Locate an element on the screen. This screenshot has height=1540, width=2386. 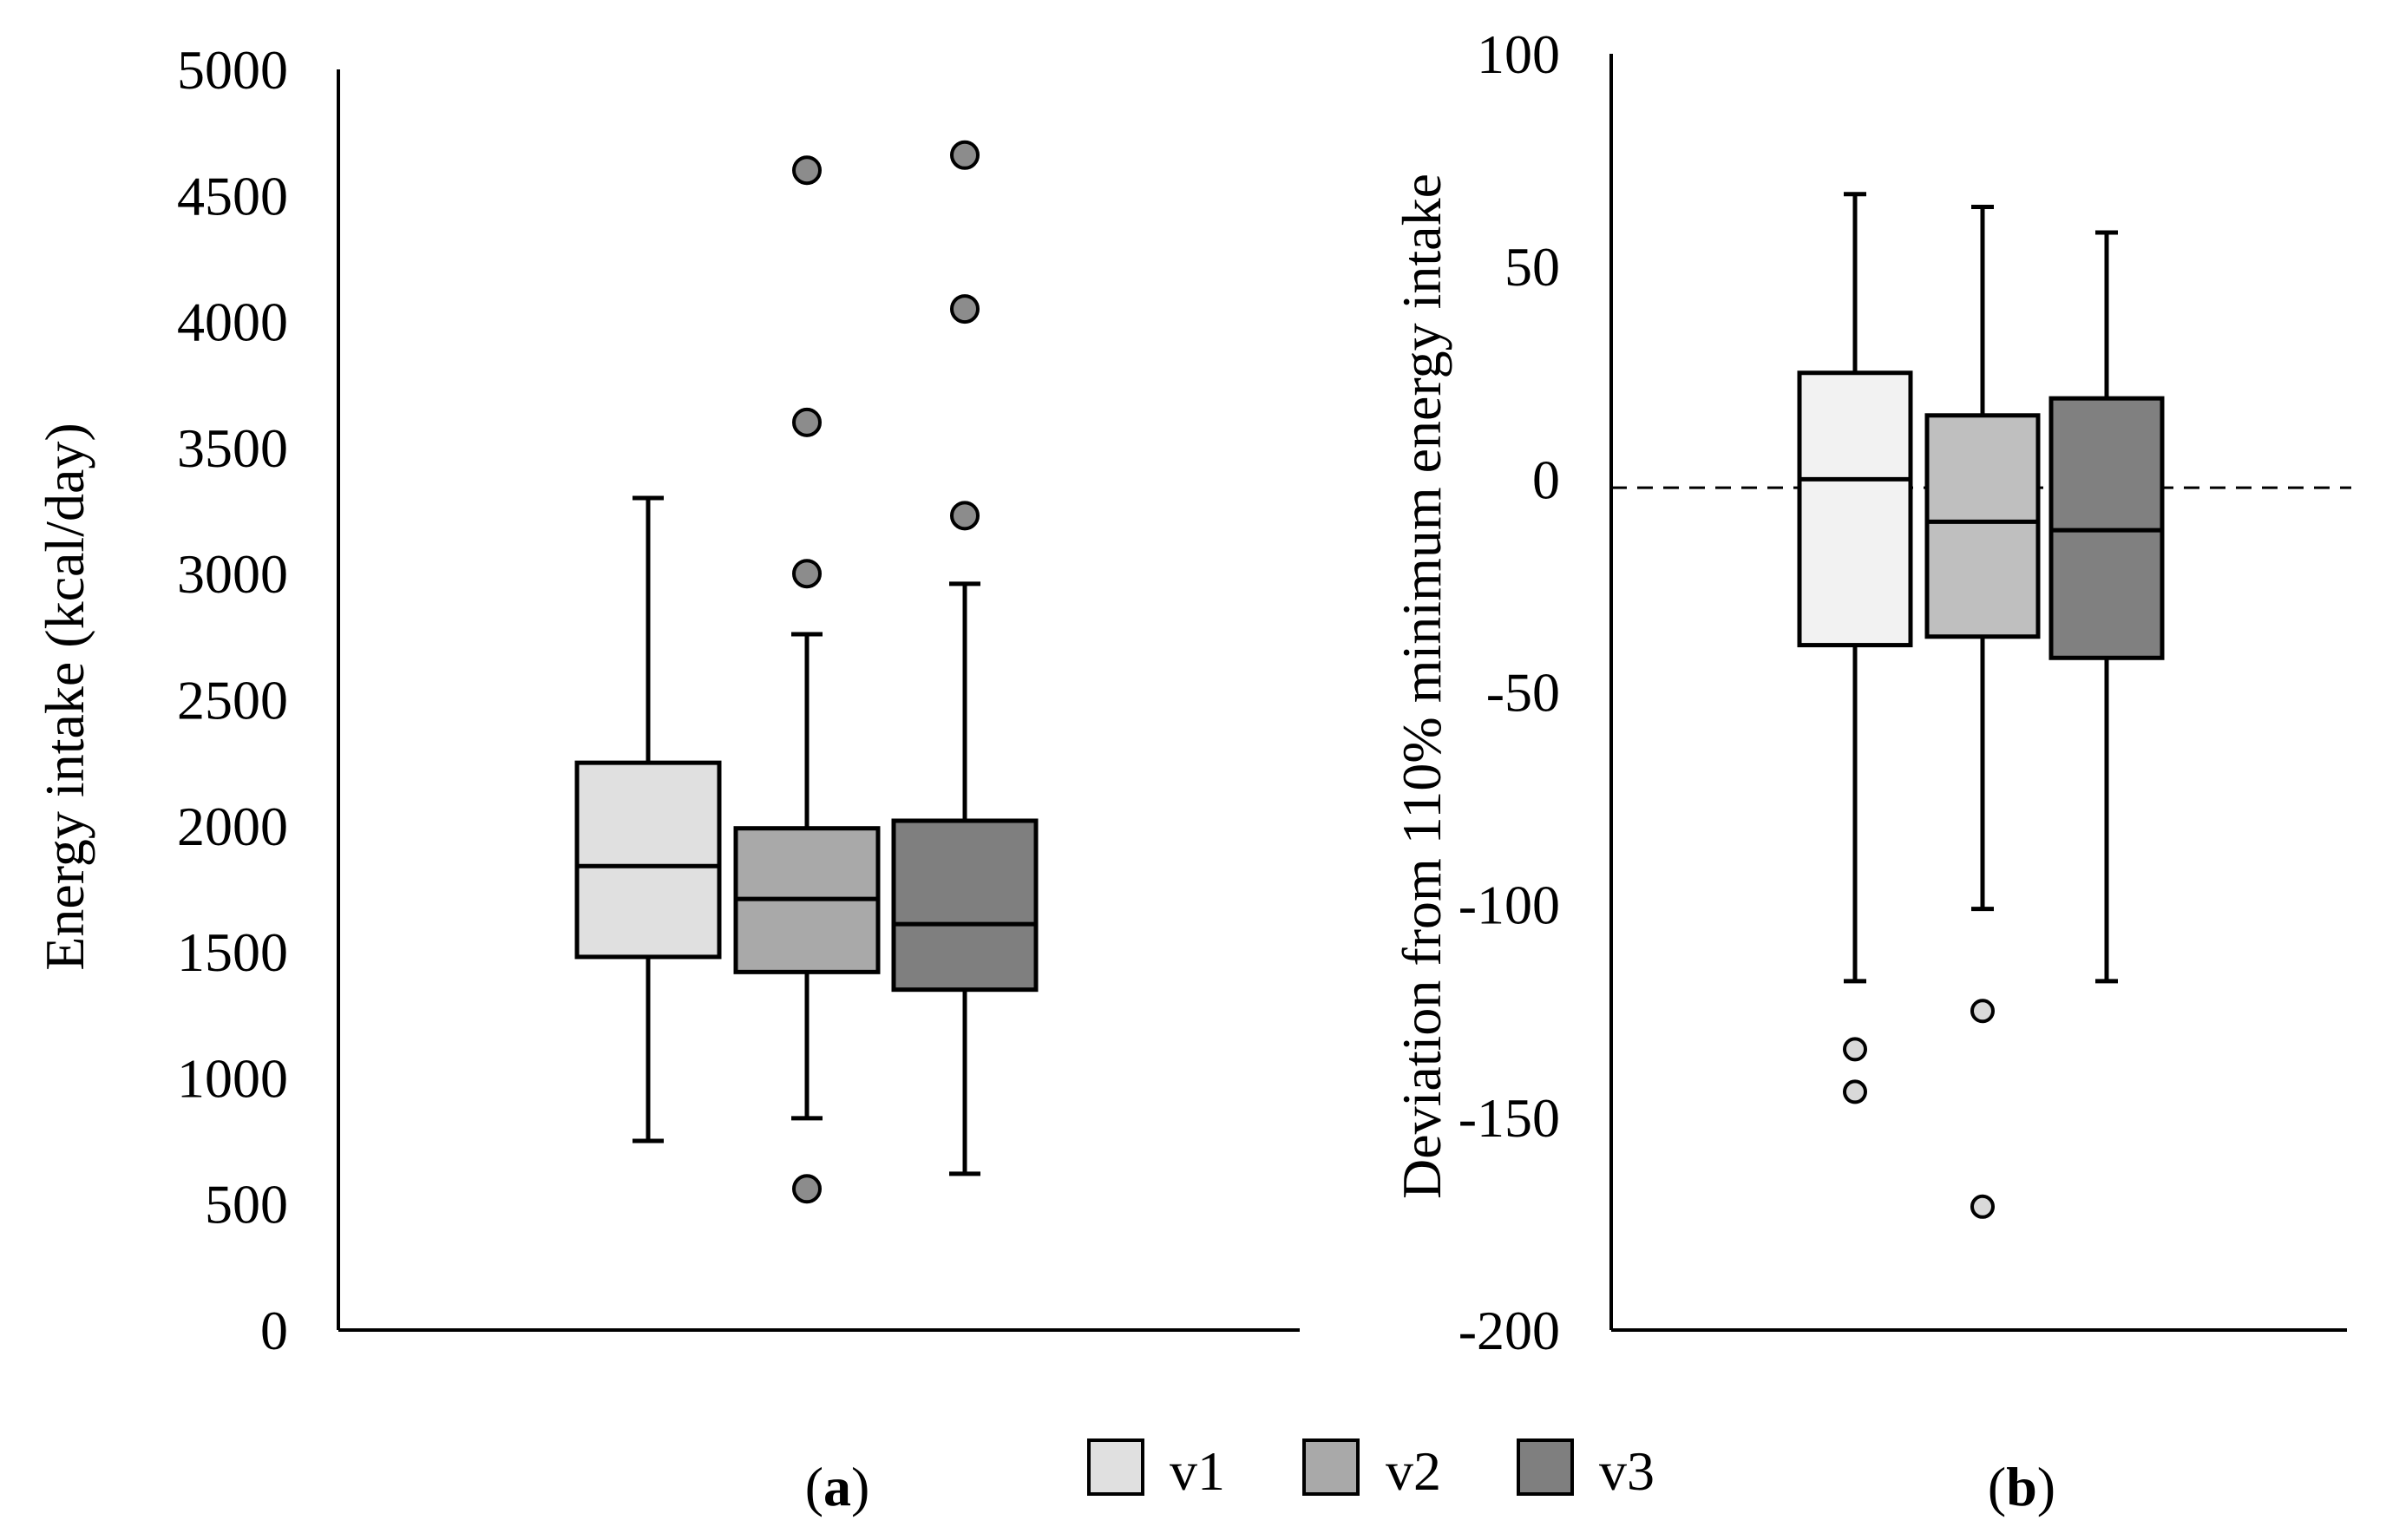
panel-a-box-v2 is located at coordinates (807, 679).